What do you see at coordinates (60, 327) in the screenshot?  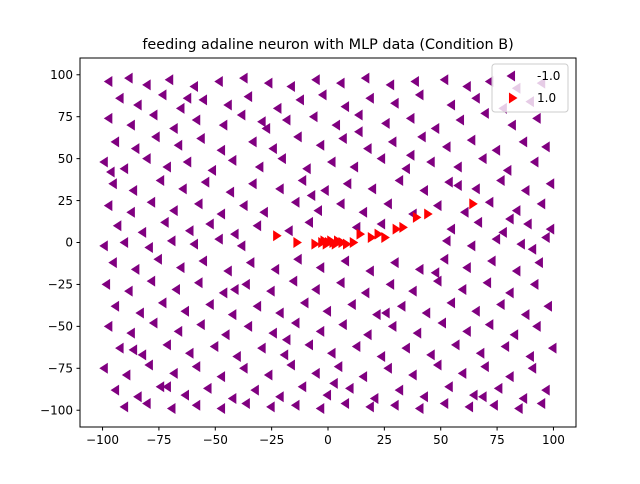 I see `y-tick-label-2: −50` at bounding box center [60, 327].